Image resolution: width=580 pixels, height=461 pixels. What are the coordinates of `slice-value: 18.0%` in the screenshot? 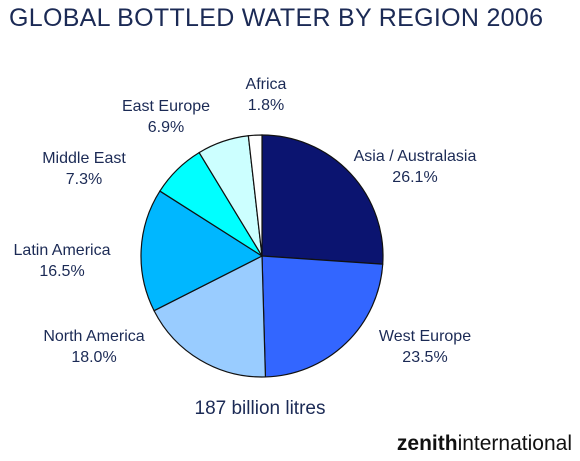 It's located at (94, 357).